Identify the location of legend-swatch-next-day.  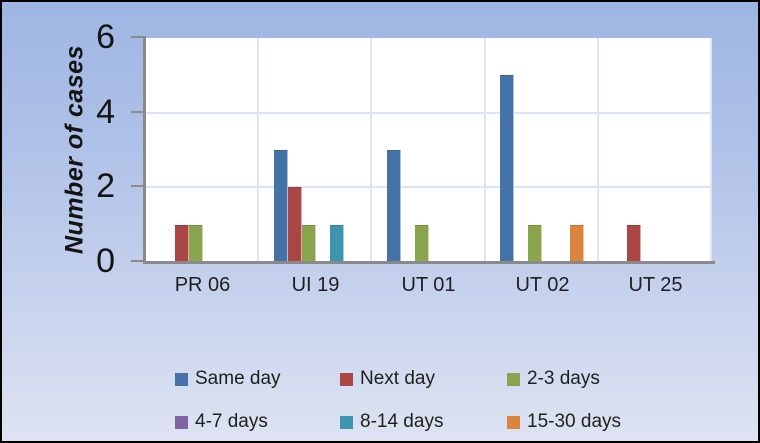
(346, 379).